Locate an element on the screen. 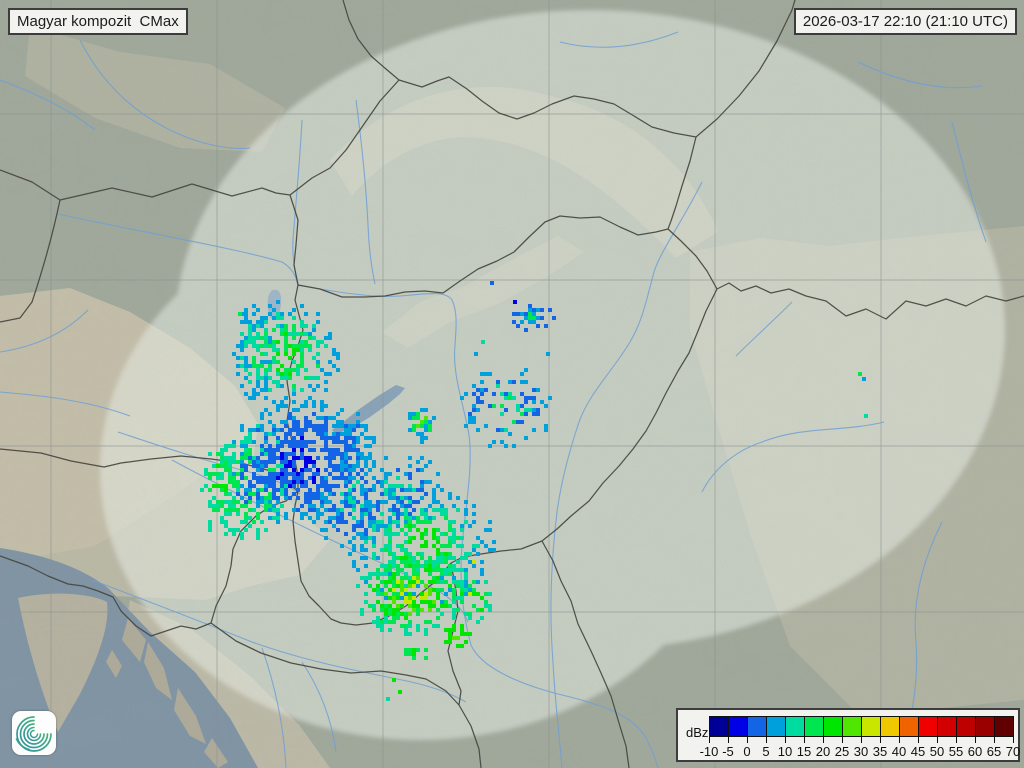  timestamp-box: 2026-03-17 22:10 (21:10 UTC) is located at coordinates (905, 21).